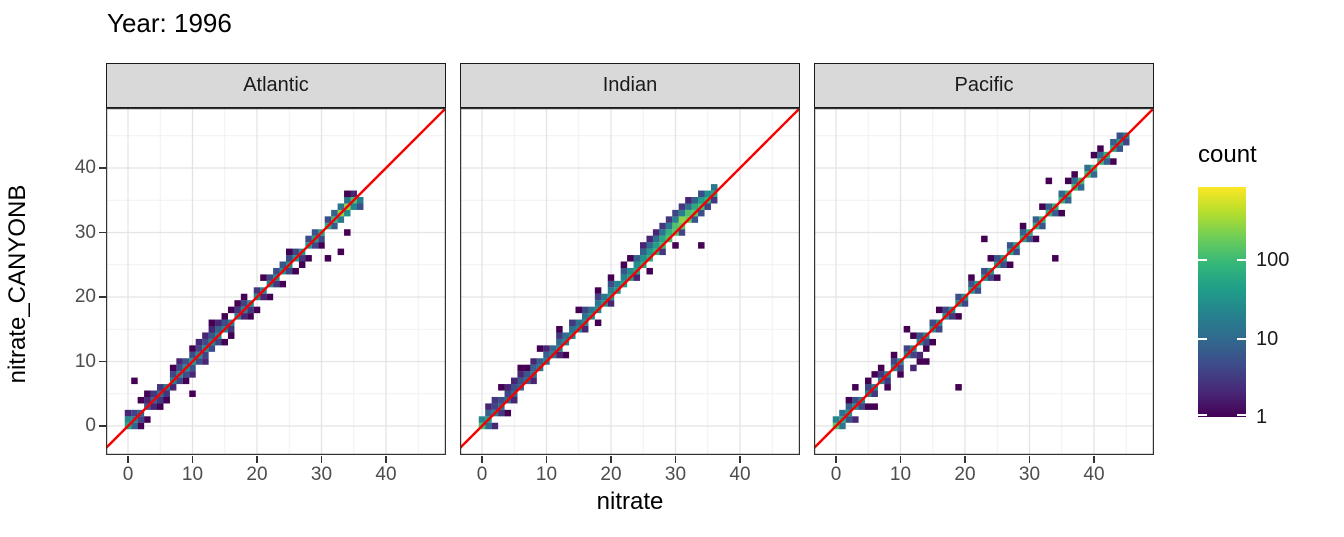  What do you see at coordinates (630, 85) in the screenshot?
I see `facet-strip-label: Indian` at bounding box center [630, 85].